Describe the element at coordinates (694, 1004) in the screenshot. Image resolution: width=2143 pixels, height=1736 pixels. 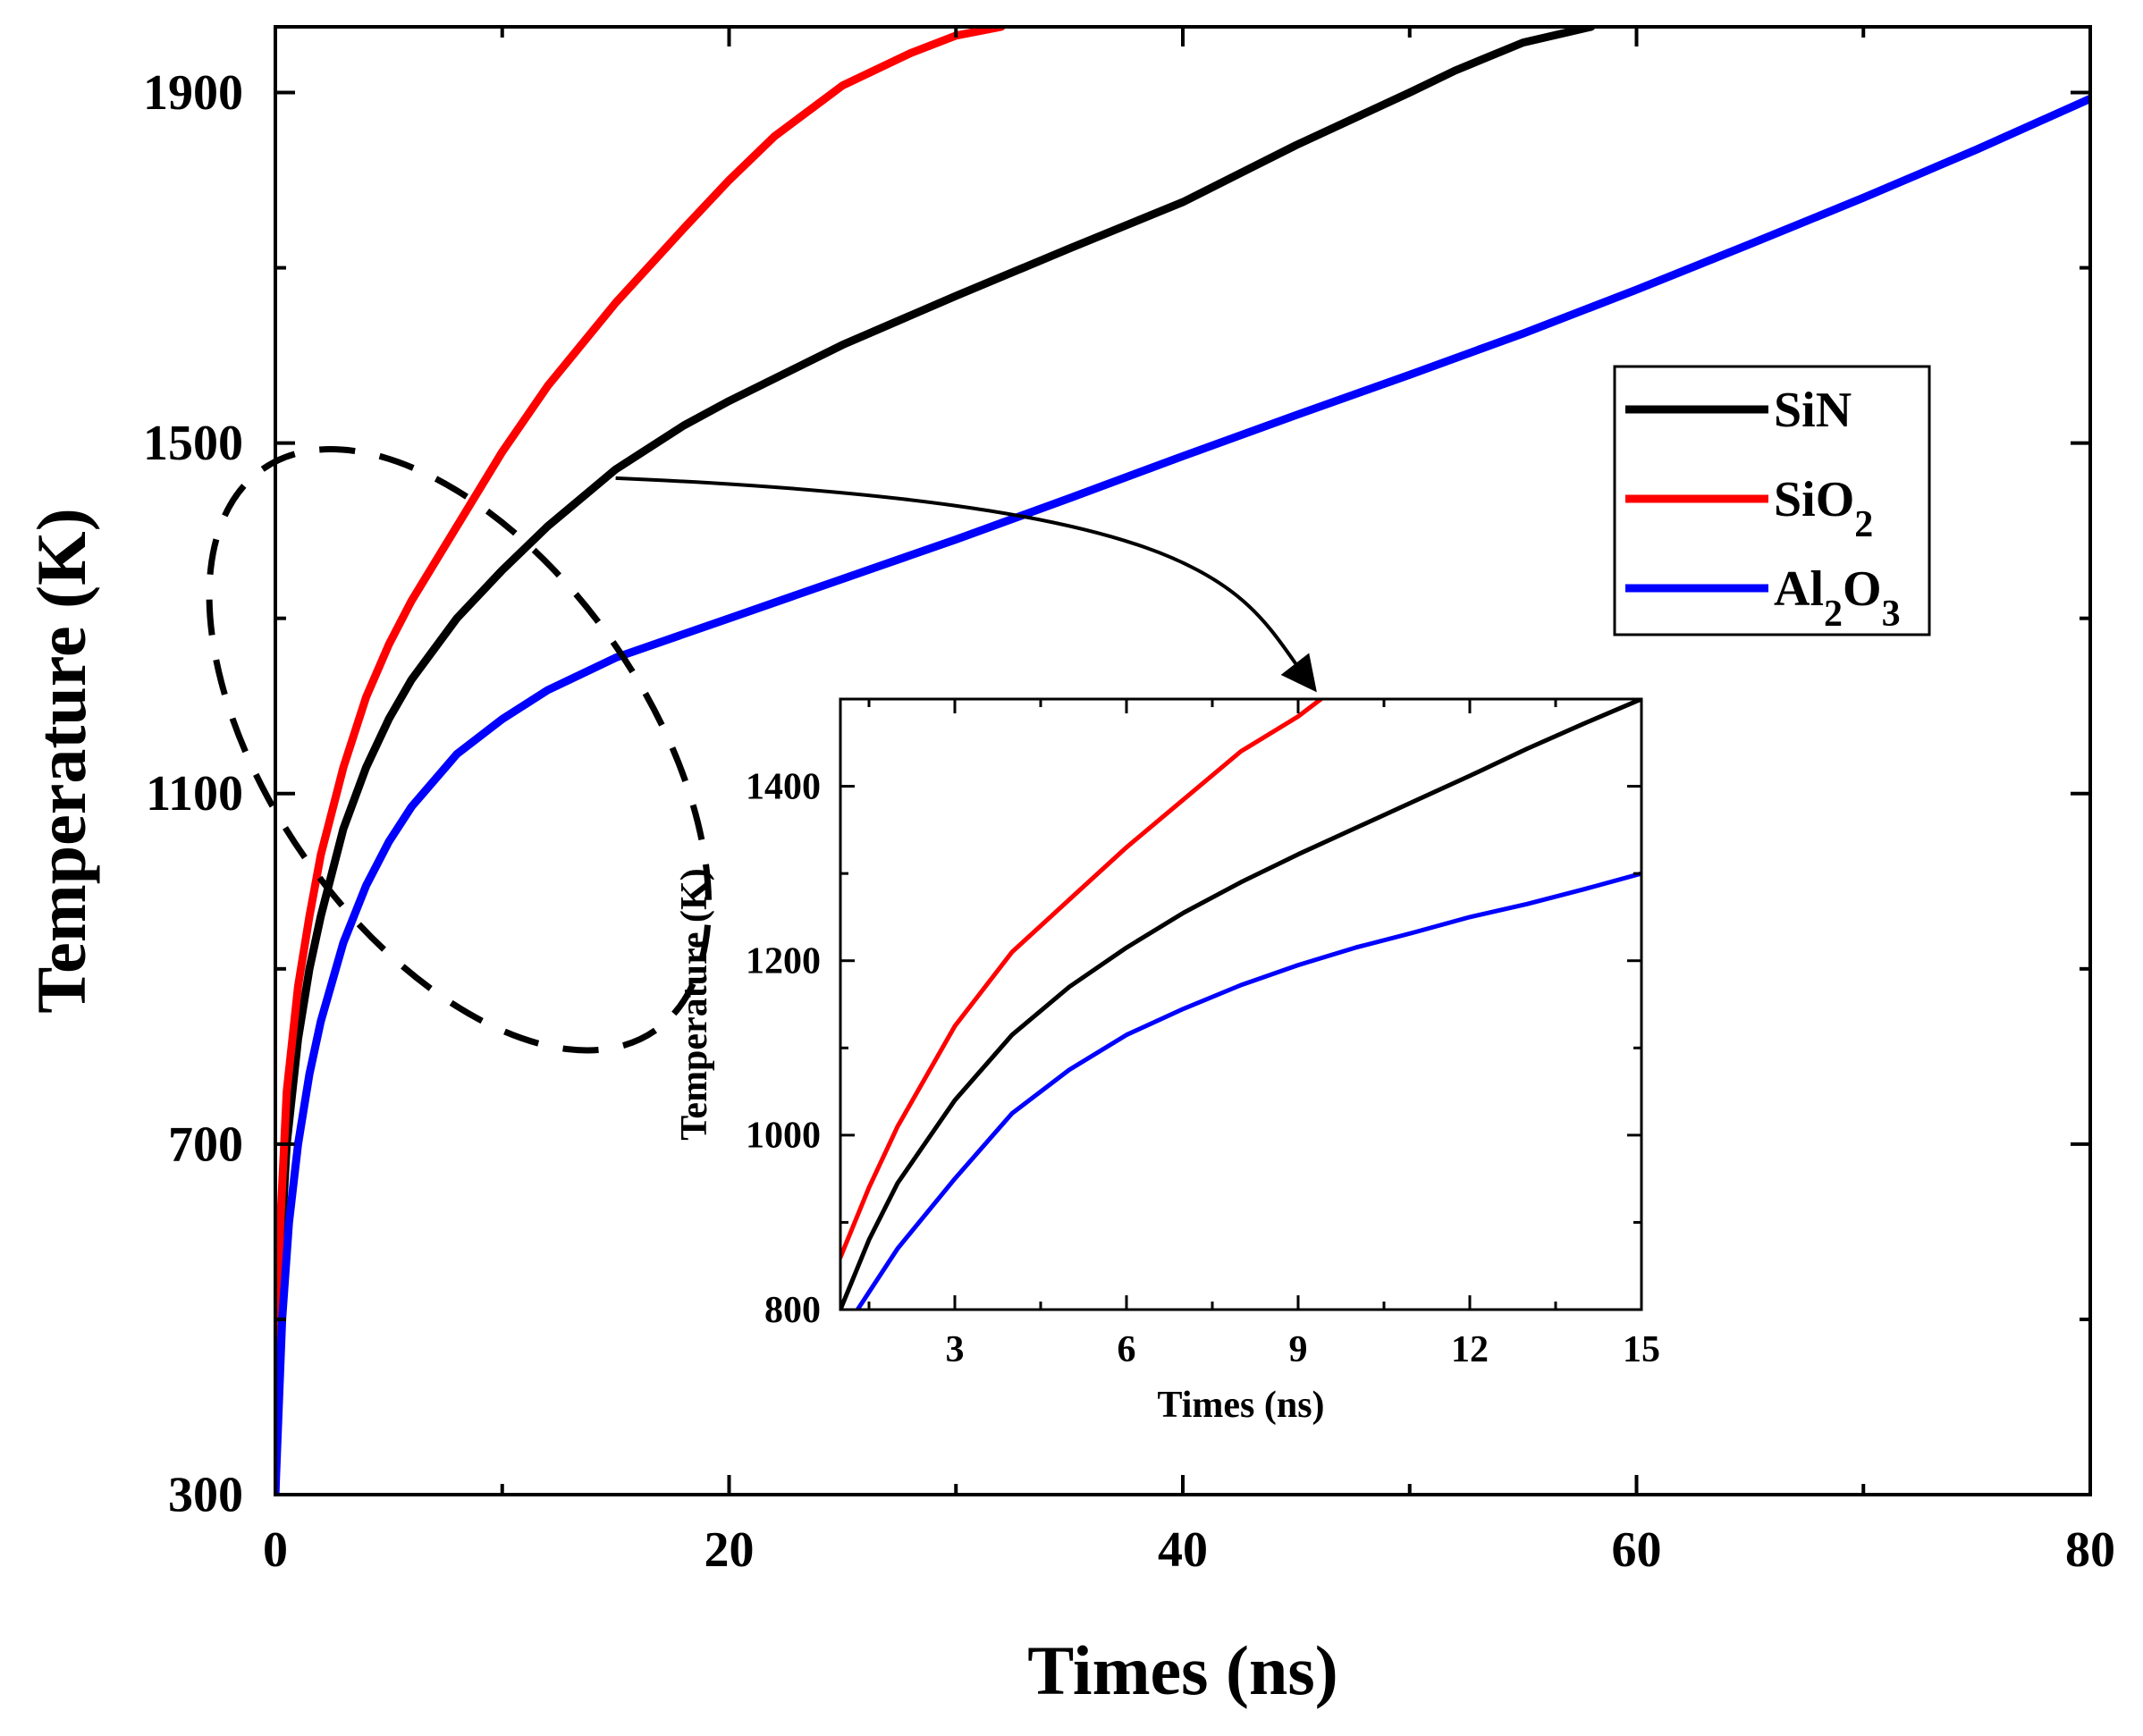
I see `inset-y-axis-title: Temperature (K)` at that location.